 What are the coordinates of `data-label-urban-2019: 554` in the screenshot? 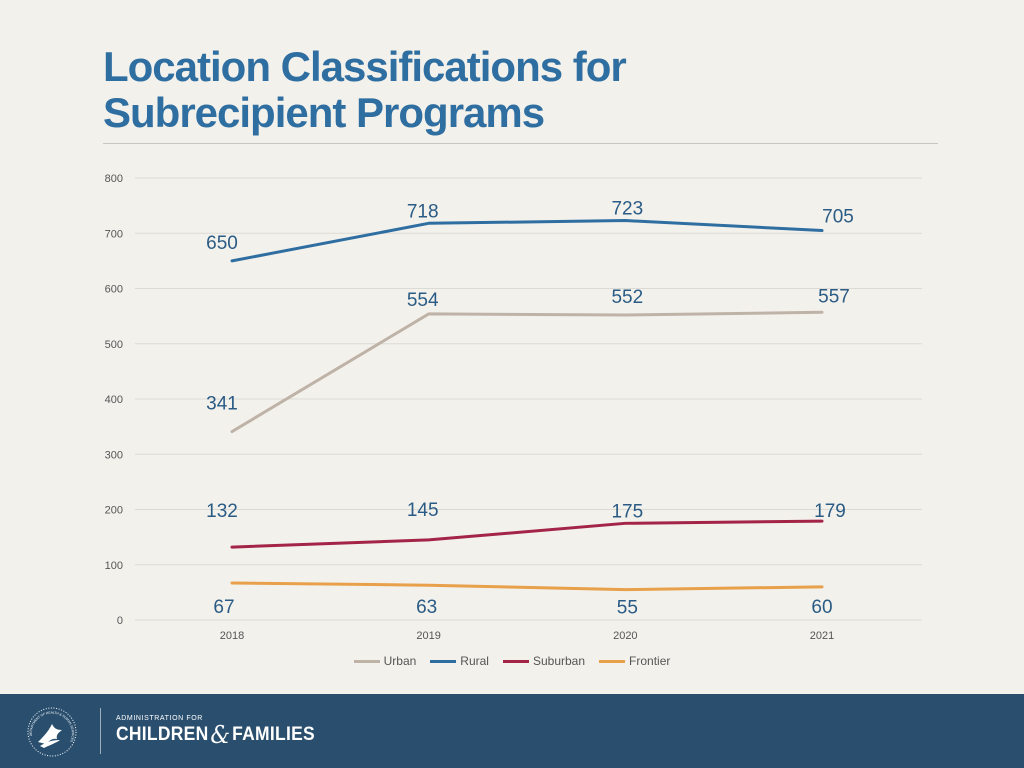 It's located at (423, 300).